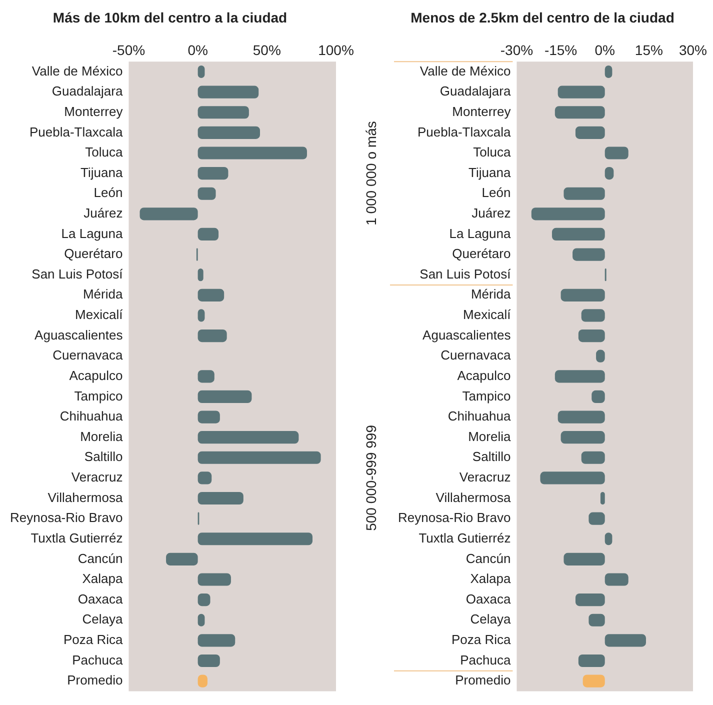 This screenshot has width=713, height=705. I want to click on y-tick-label: La Laguna, so click(92, 233).